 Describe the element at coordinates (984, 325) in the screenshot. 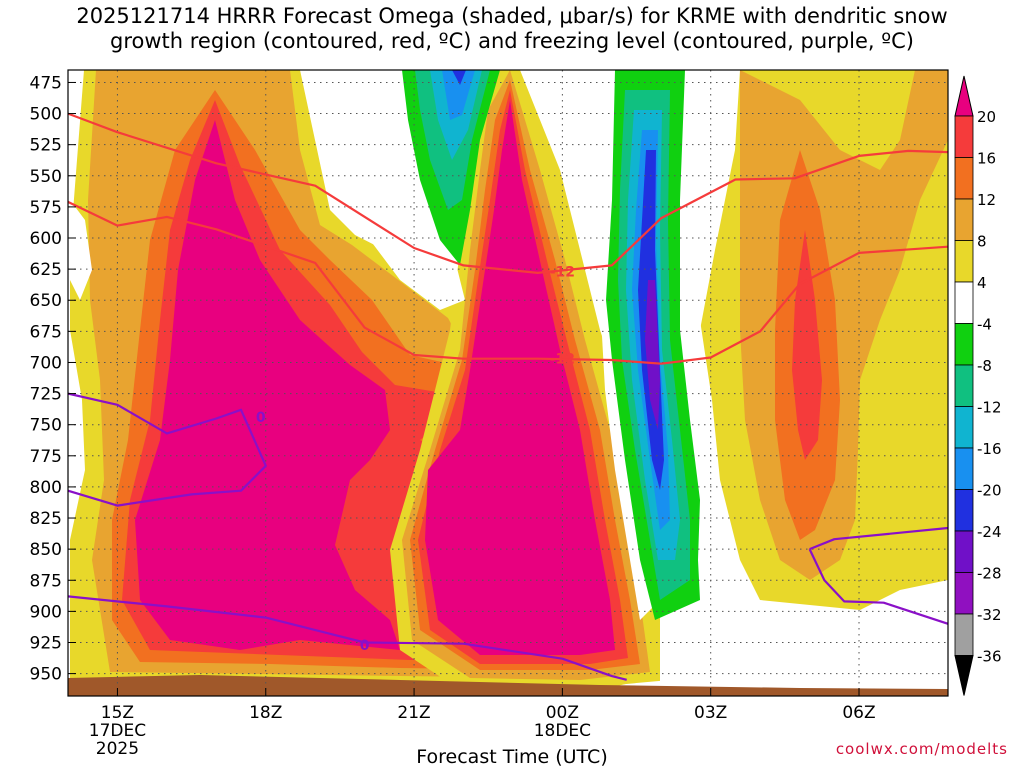

I see `colorbar-label: -4` at that location.